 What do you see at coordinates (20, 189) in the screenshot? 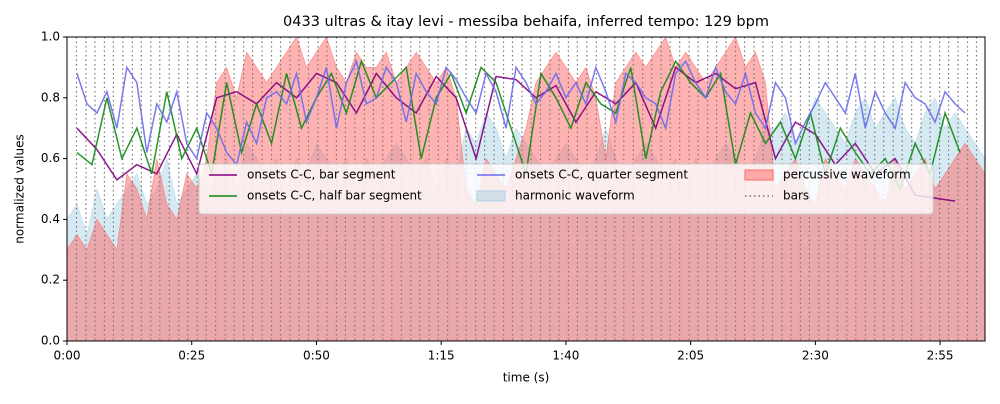
I see `y-axis-label: normalized values` at bounding box center [20, 189].